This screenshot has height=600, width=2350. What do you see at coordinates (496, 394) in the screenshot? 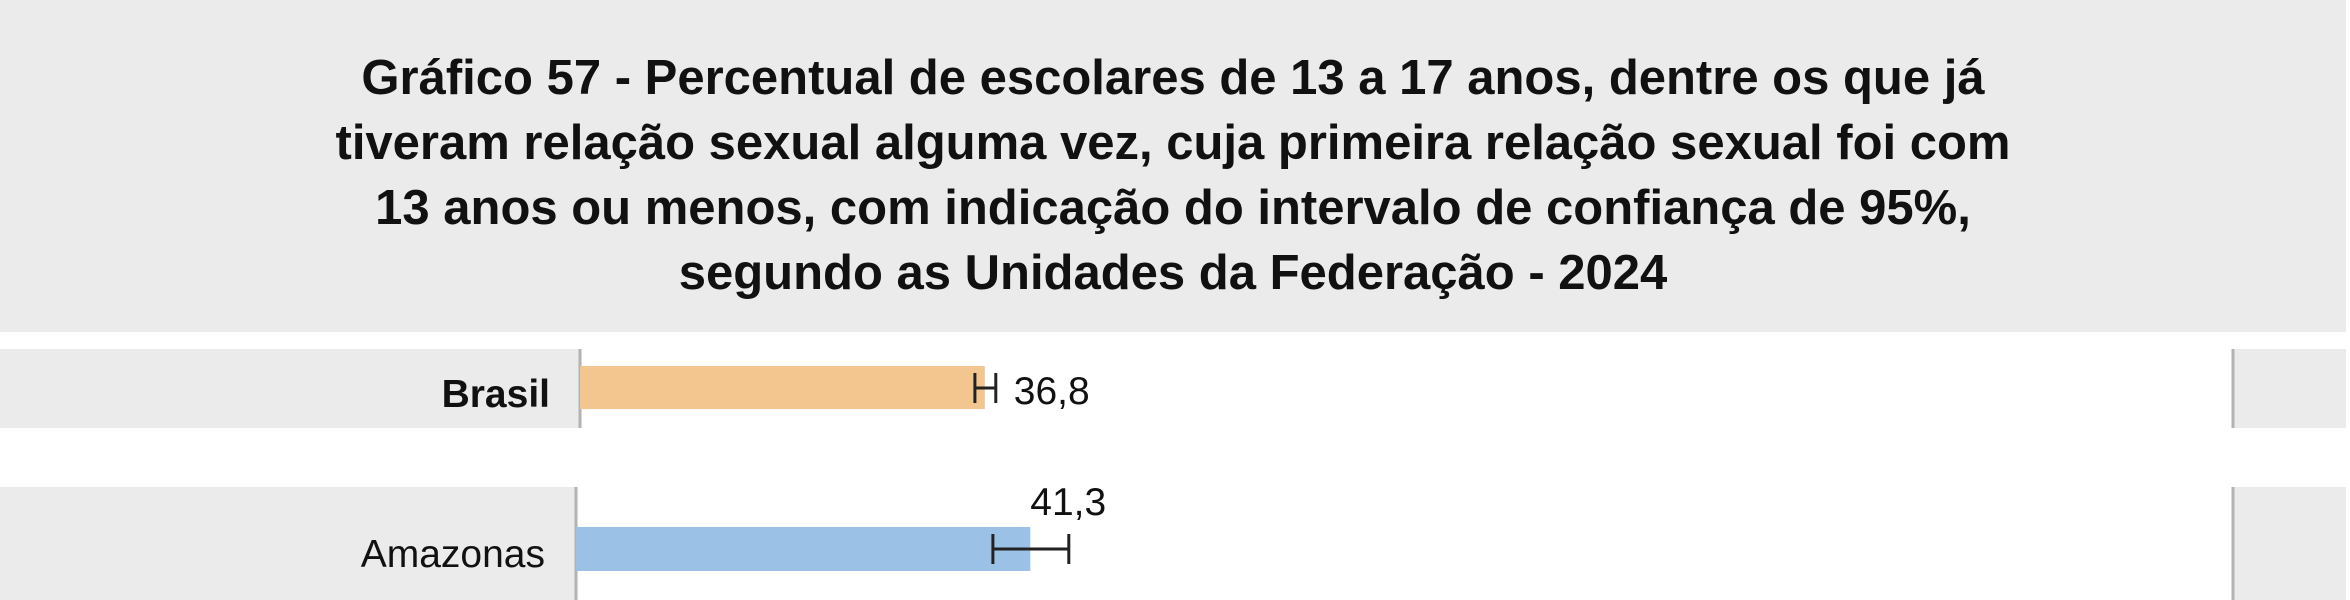
I see `category-label-brasil: Brasil` at bounding box center [496, 394].